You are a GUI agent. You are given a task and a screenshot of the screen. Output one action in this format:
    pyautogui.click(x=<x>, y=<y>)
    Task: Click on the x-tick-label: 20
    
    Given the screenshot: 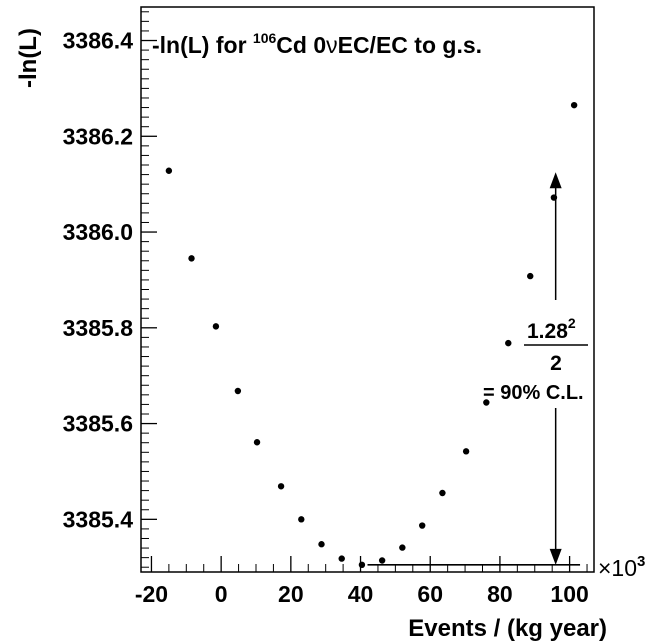 What is the action you would take?
    pyautogui.click(x=291, y=594)
    